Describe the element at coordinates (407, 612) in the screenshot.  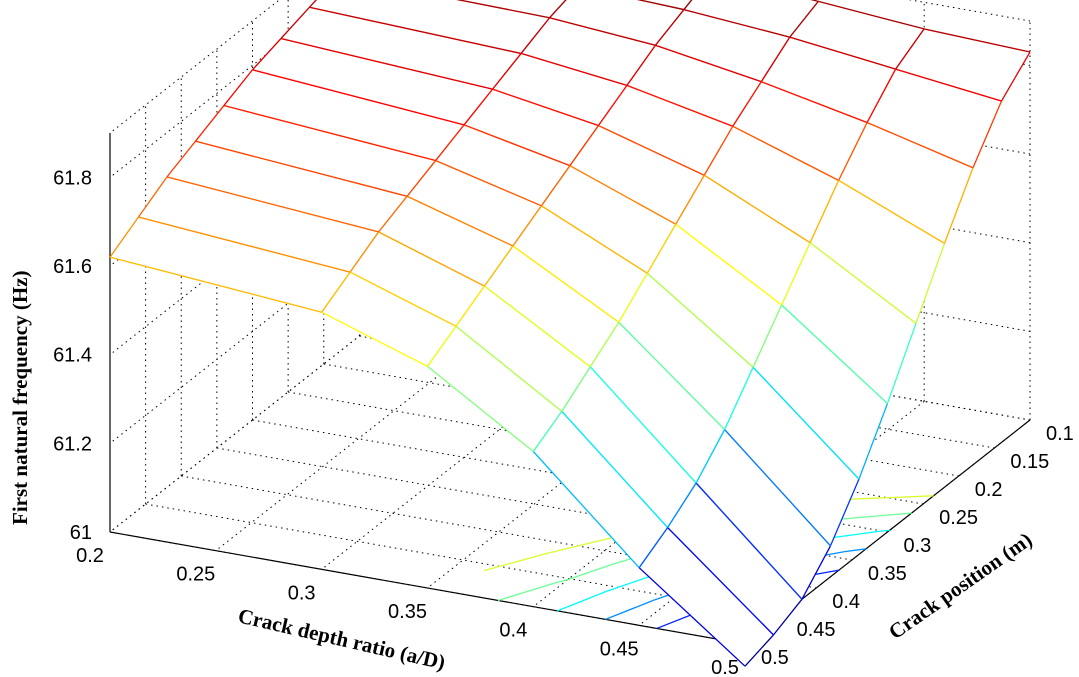
I see `x-tick-label: 0.35` at that location.